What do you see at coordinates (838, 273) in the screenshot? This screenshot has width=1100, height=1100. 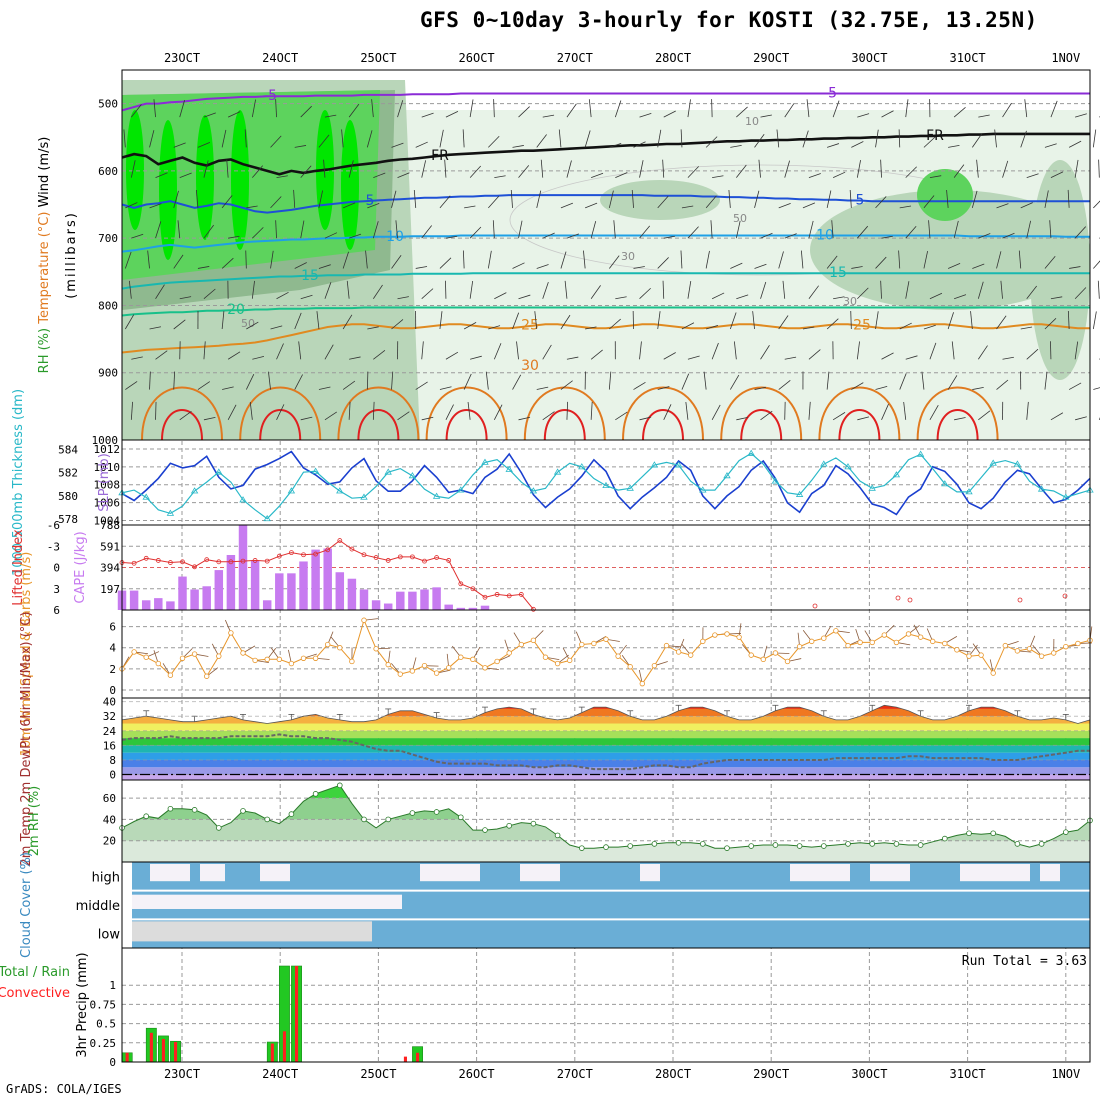 I see `isotherm-label: 15` at bounding box center [838, 273].